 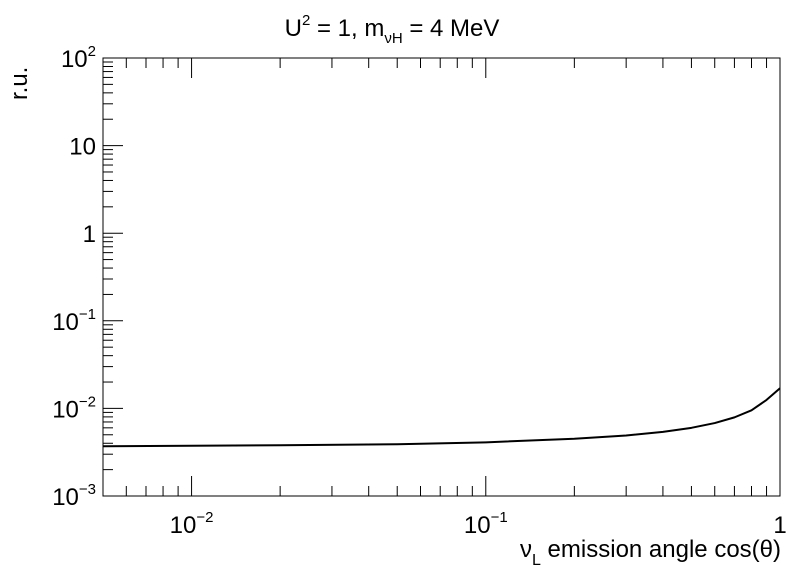 What do you see at coordinates (82, 147) in the screenshot?
I see `y-tick-label: 10` at bounding box center [82, 147].